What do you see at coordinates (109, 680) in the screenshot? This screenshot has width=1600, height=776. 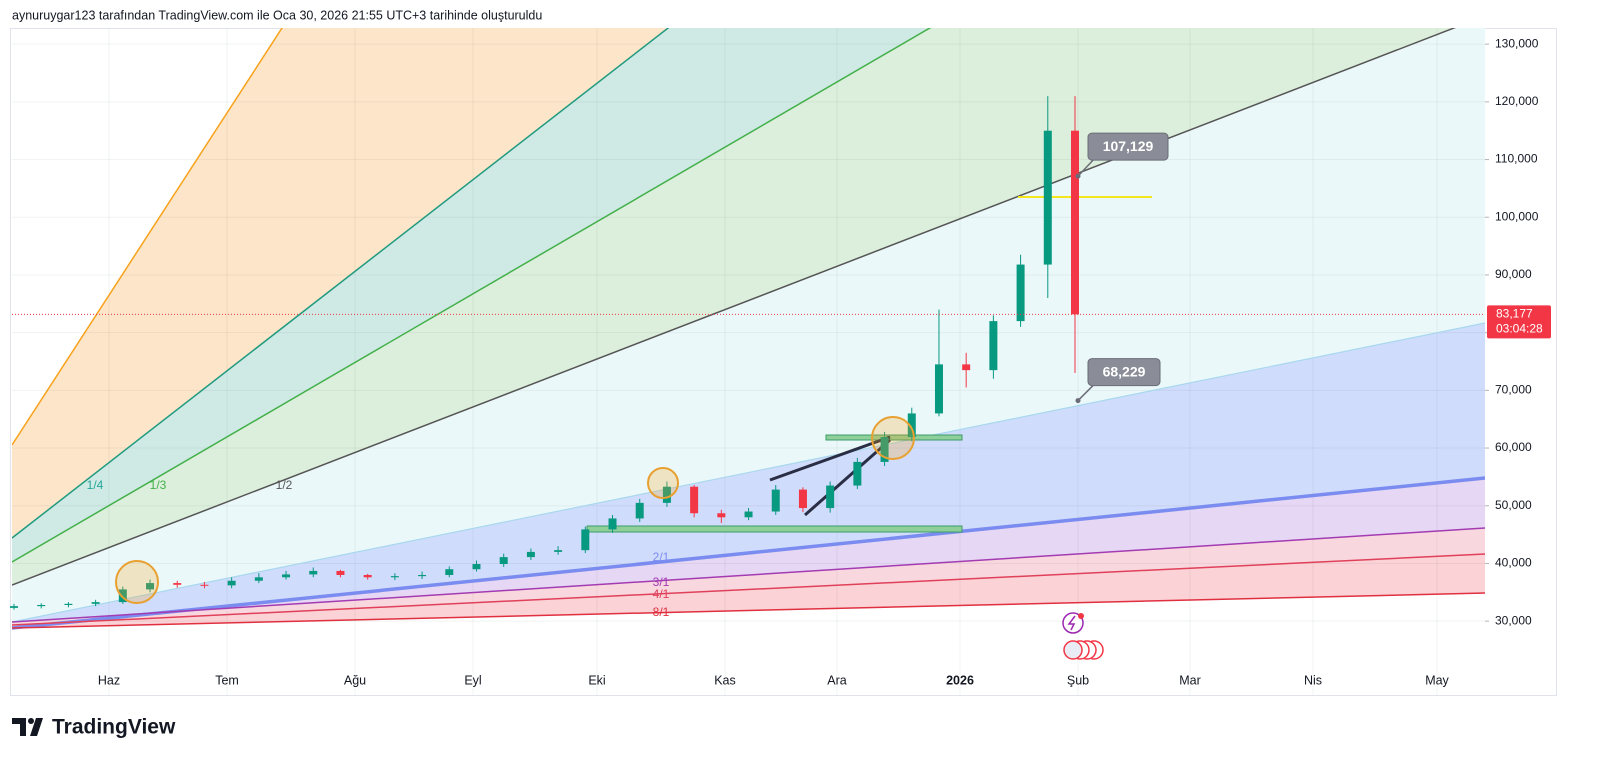 I see `x-tick-label: Haz` at bounding box center [109, 680].